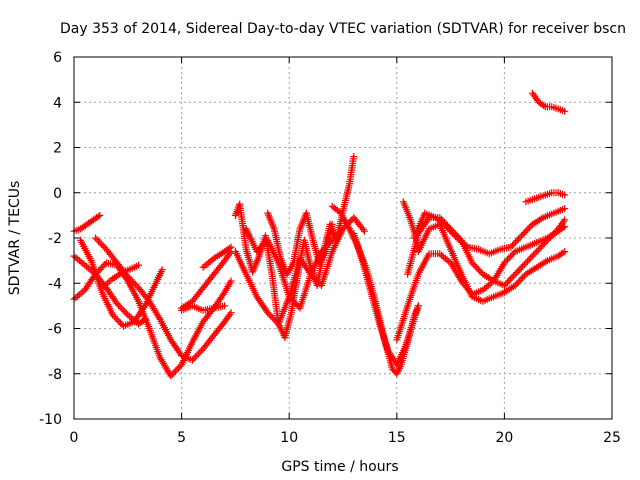 Image resolution: width=640 pixels, height=480 pixels. Describe the element at coordinates (612, 438) in the screenshot. I see `x-tick-label: 25` at that location.